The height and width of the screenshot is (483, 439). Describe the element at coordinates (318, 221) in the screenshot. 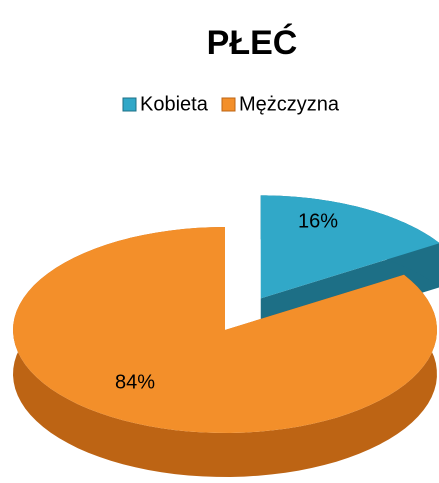

I see `data-label: 16%` at that location.